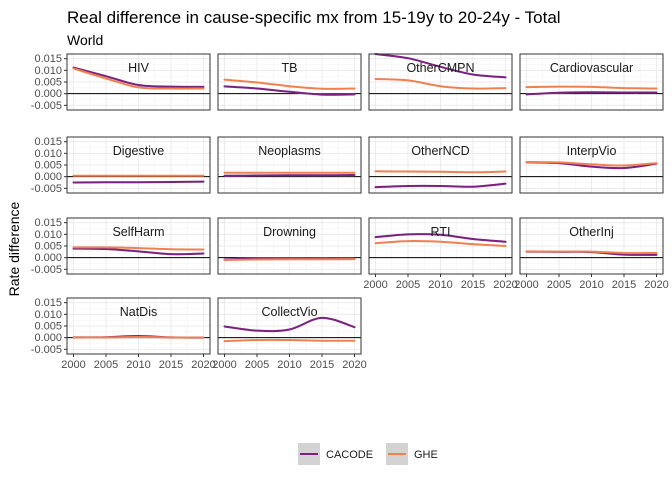 Image resolution: width=672 pixels, height=485 pixels. What do you see at coordinates (14, 248) in the screenshot?
I see `y-axis-label: Rate difference` at bounding box center [14, 248].